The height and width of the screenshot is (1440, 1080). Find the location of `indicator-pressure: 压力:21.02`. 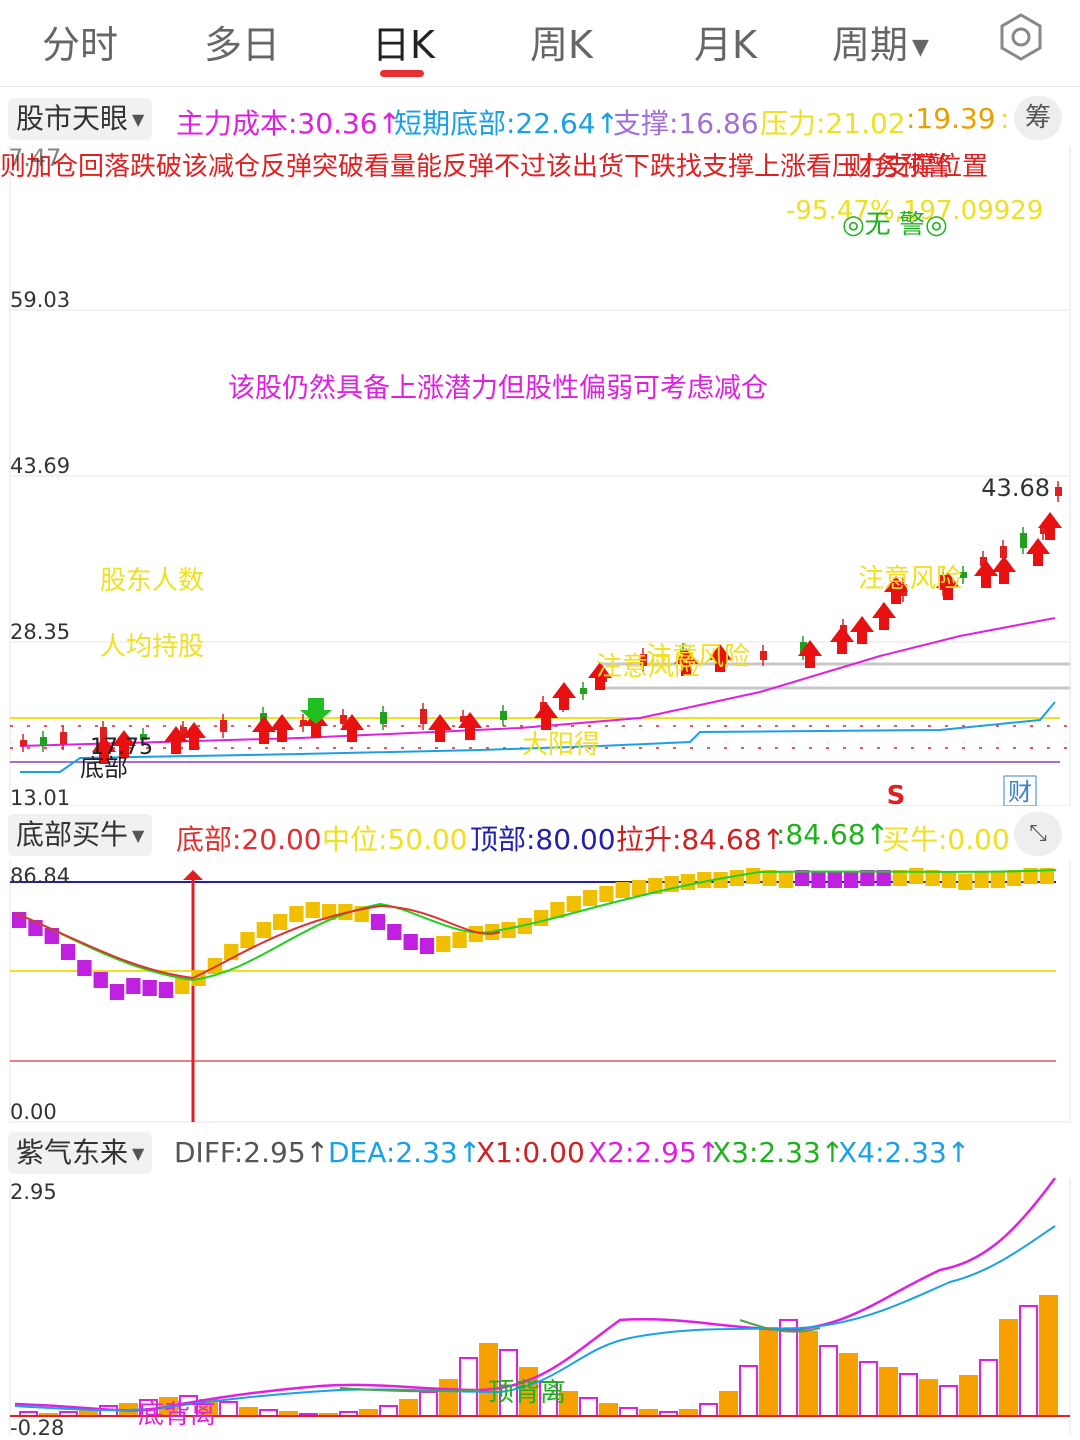

indicator-pressure: 压力:21.02 is located at coordinates (833, 123).